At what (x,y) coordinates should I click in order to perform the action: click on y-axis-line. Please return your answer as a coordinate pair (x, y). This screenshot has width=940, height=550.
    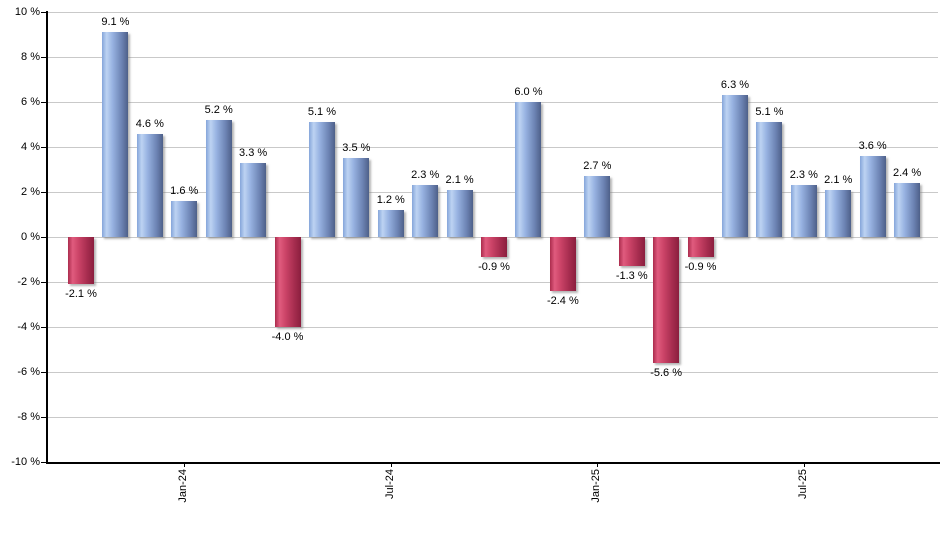
    Looking at the image, I should click on (47, 237).